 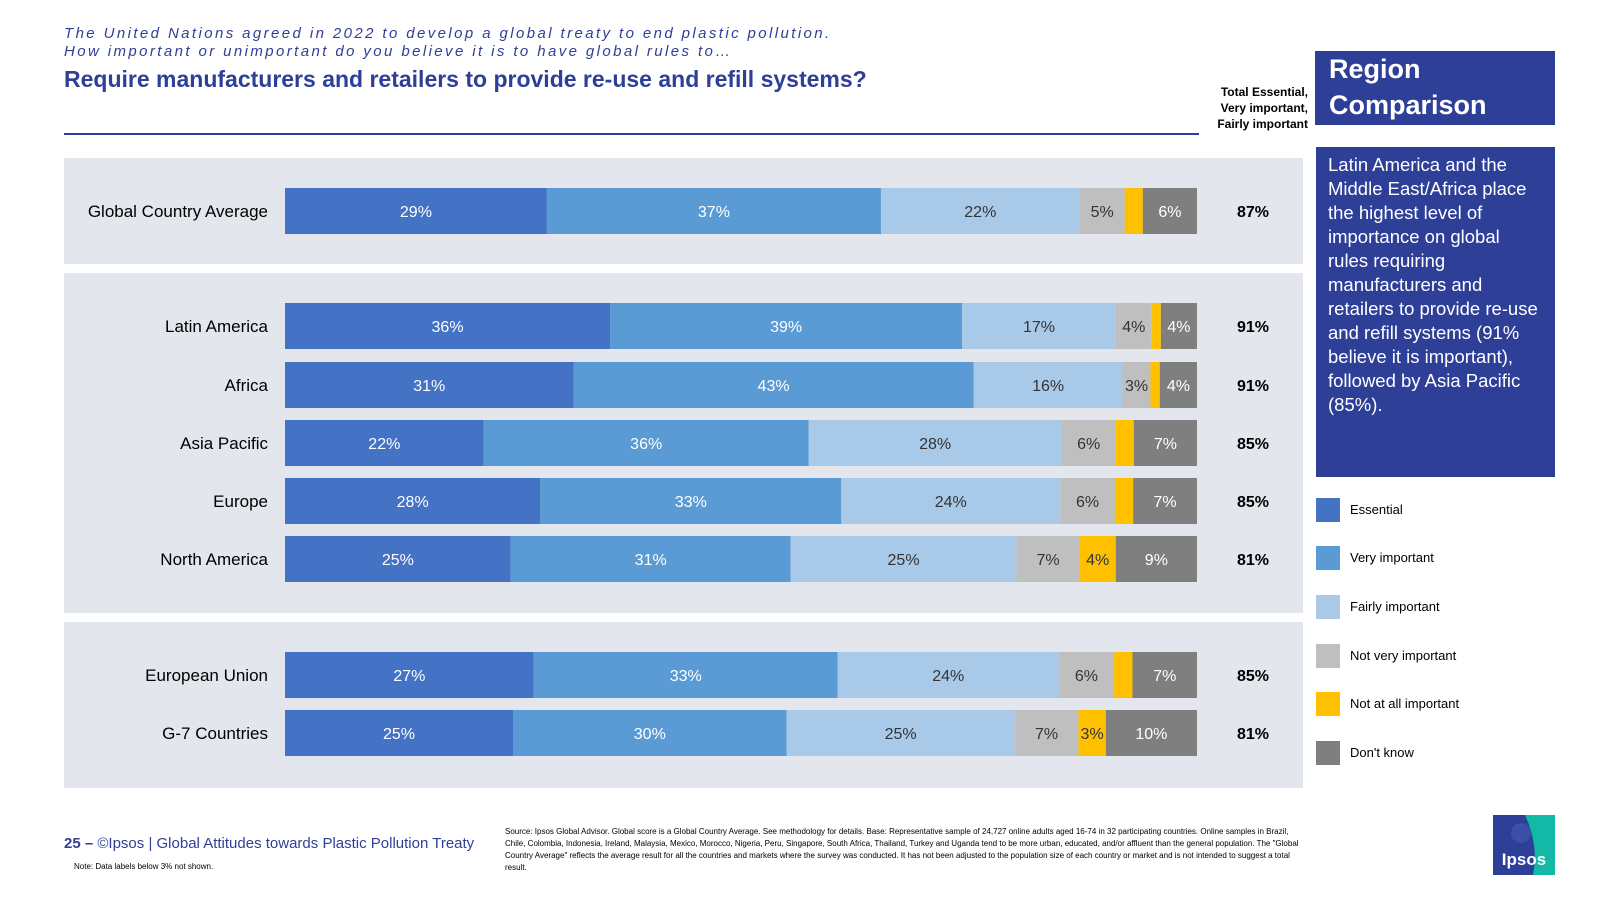 I want to click on bar-segment-latin-america-essential, so click(x=448, y=326).